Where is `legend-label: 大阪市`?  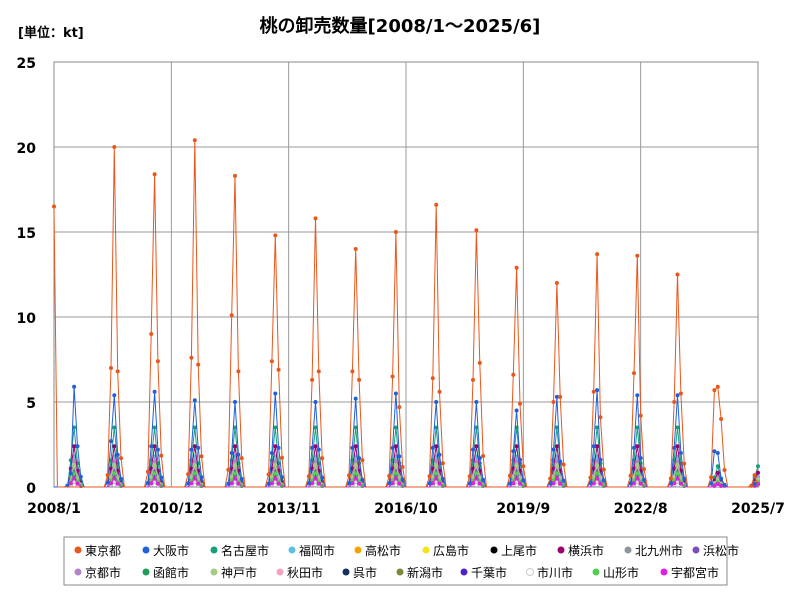 legend-label: 大阪市 is located at coordinates (171, 550).